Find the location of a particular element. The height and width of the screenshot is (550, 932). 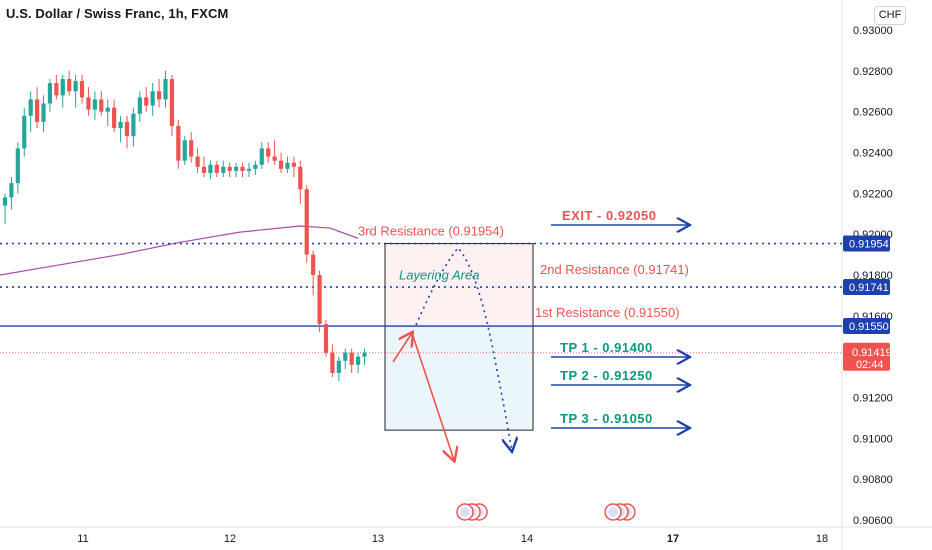

resistance-label: 3rd Resistance (0.91954) is located at coordinates (431, 231).